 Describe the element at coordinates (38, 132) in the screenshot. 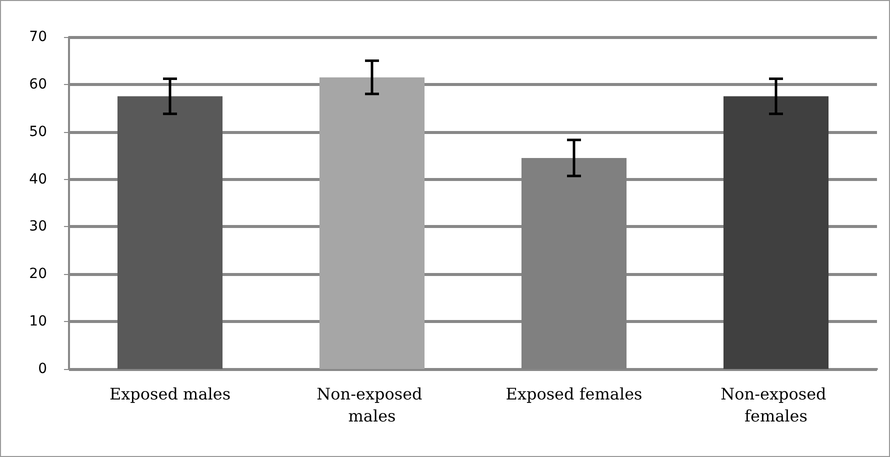

I see `y-tick-label: 50` at that location.